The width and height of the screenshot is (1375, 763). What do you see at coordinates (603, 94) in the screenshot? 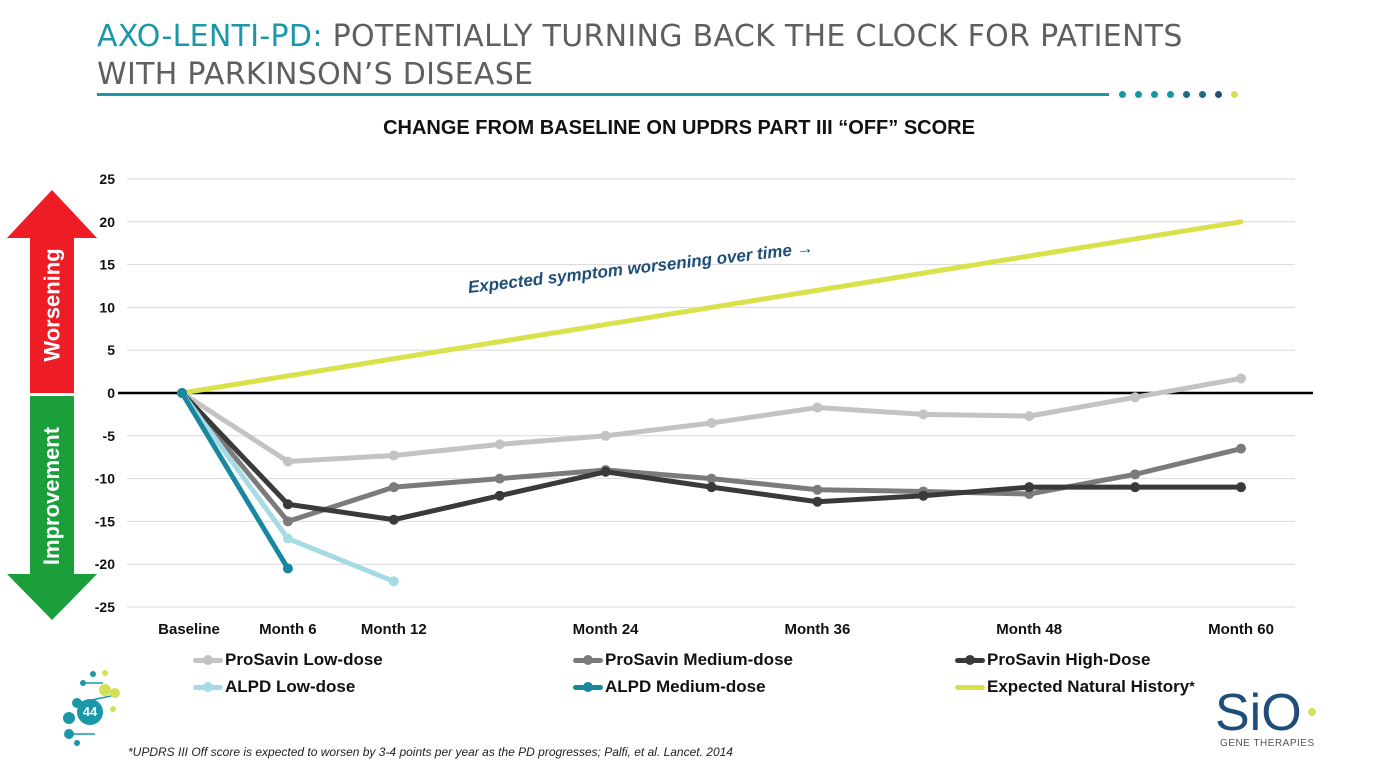
I see `title-underline` at bounding box center [603, 94].